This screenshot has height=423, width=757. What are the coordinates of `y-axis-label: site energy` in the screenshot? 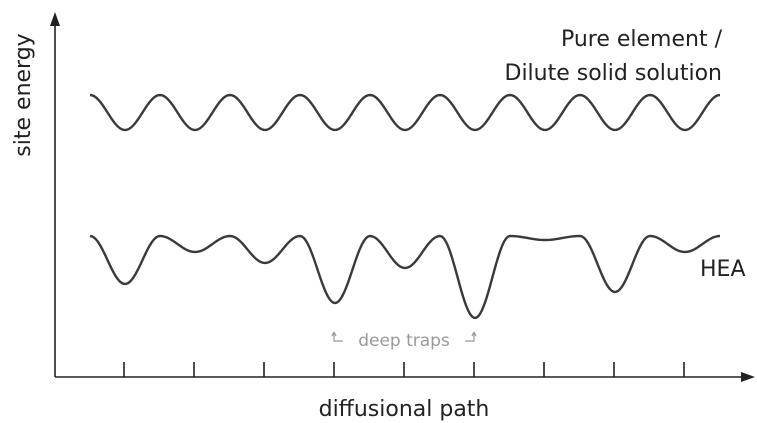 It's located at (23, 94).